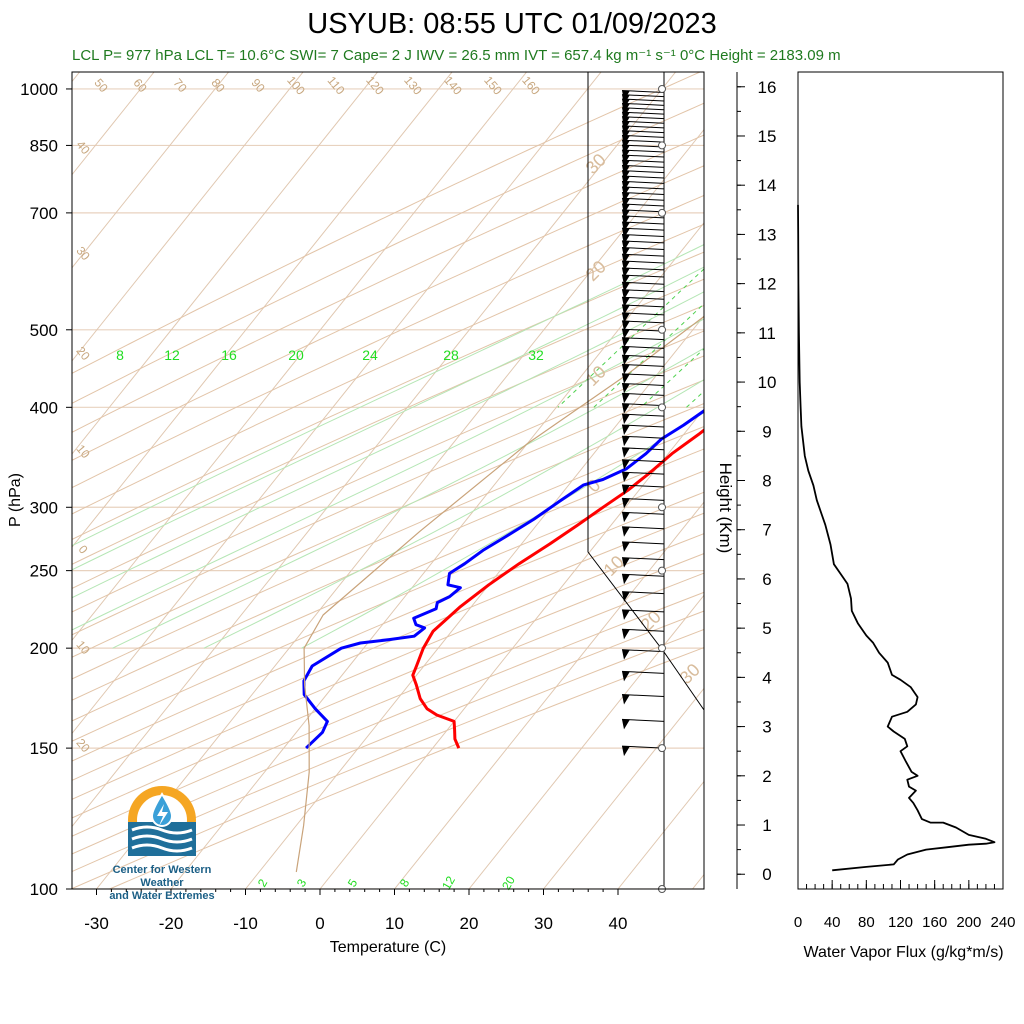 This screenshot has height=1024, width=1024. I want to click on chart-title: USYUB: 08:55 UTC 01/09/2023, so click(512, 24).